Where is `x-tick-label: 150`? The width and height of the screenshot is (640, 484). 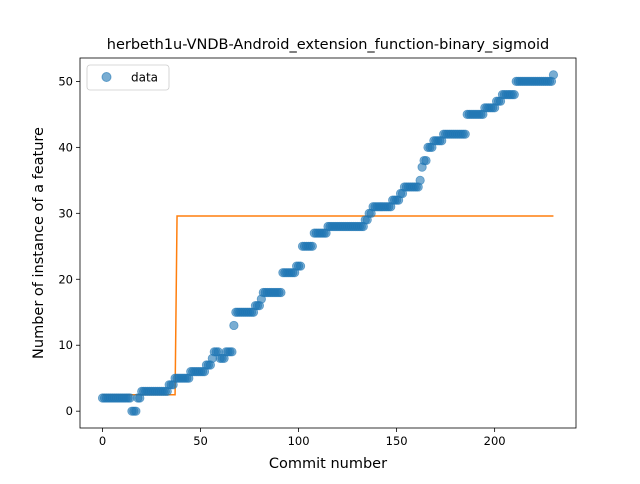
x-tick-label: 150 is located at coordinates (397, 441).